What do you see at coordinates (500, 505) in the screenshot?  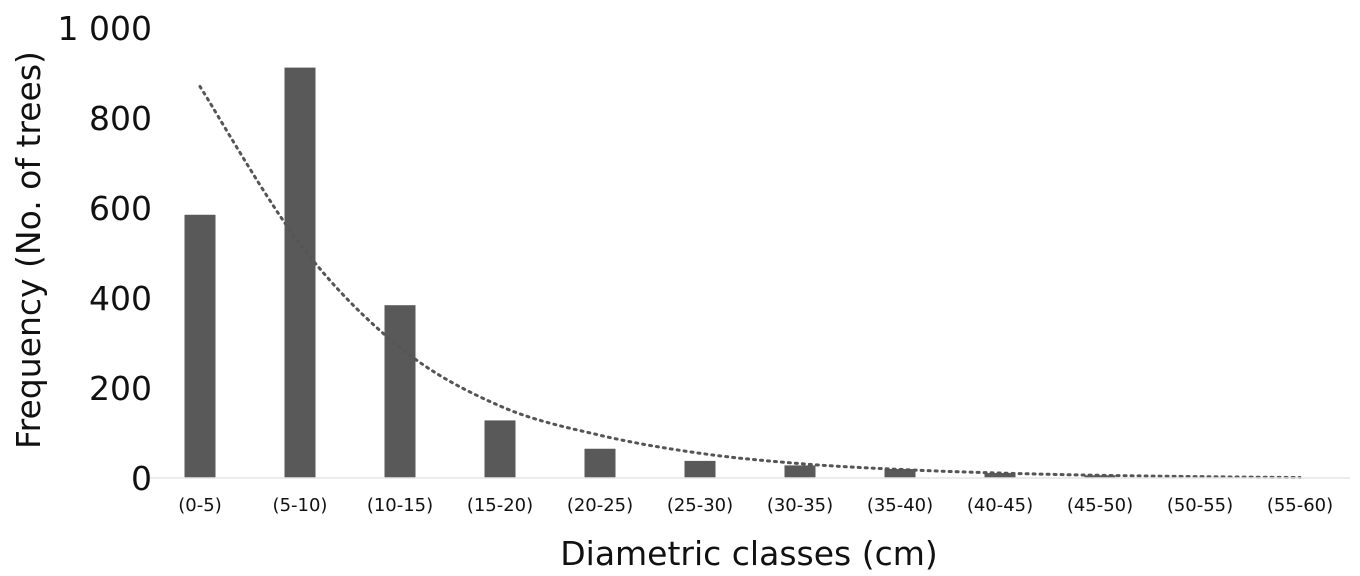 I see `x-tick-label: (15-20)` at bounding box center [500, 505].